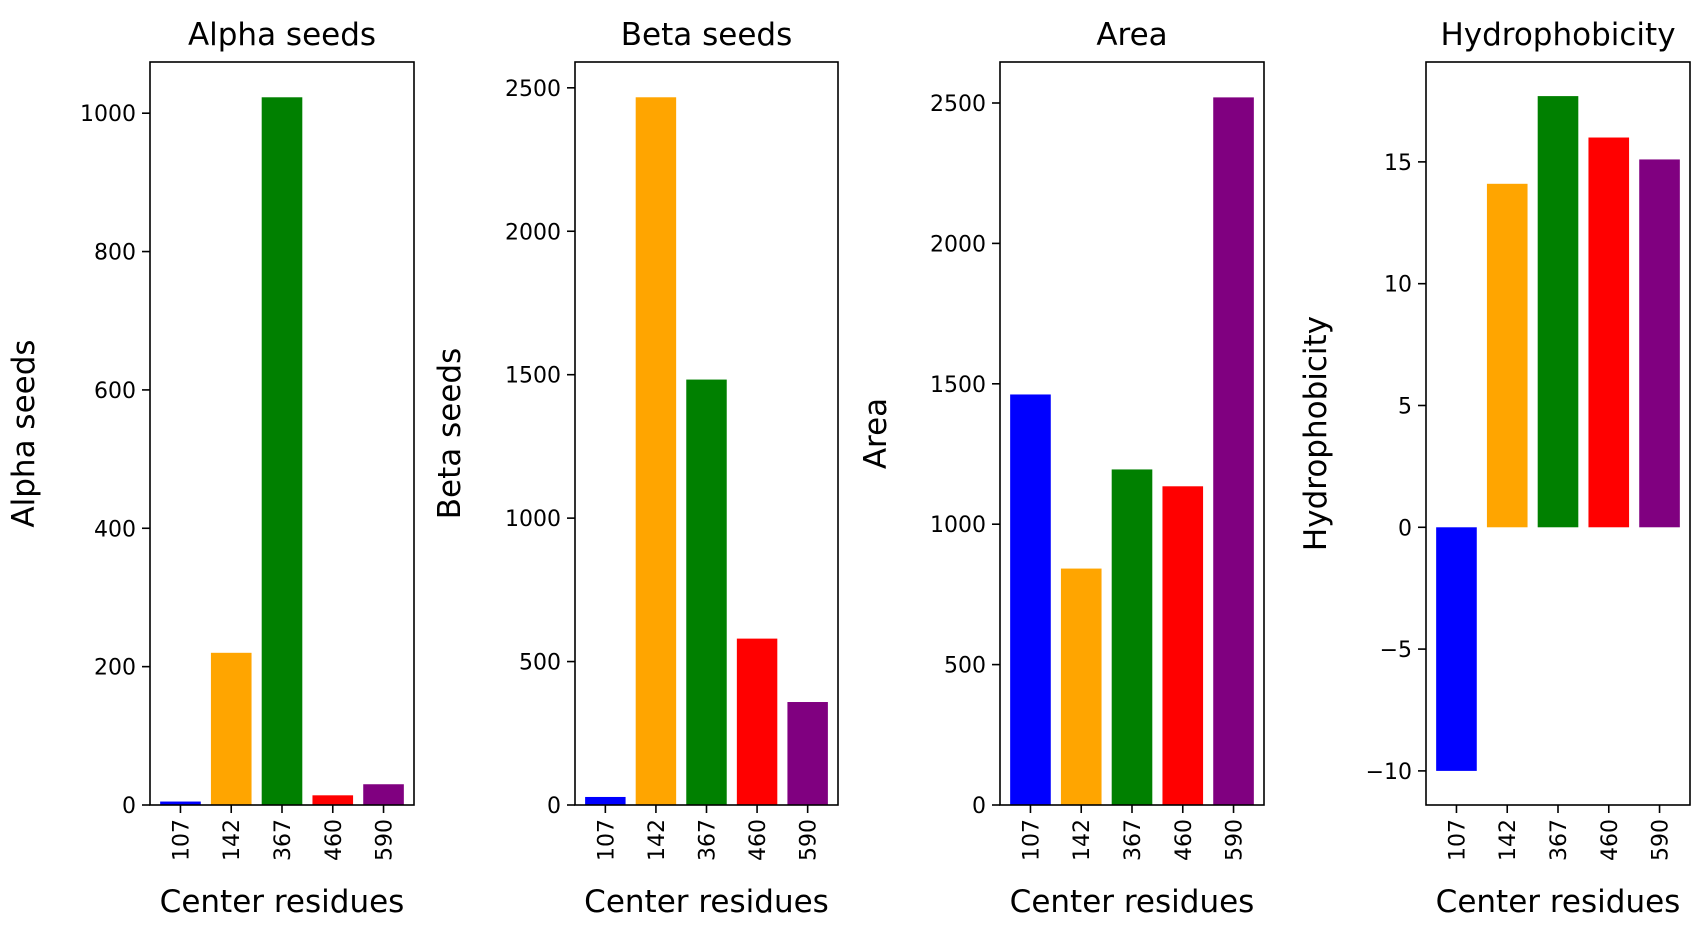 The image size is (1706, 937). What do you see at coordinates (1398, 285) in the screenshot?
I see `y-tick-label: 10` at bounding box center [1398, 285].